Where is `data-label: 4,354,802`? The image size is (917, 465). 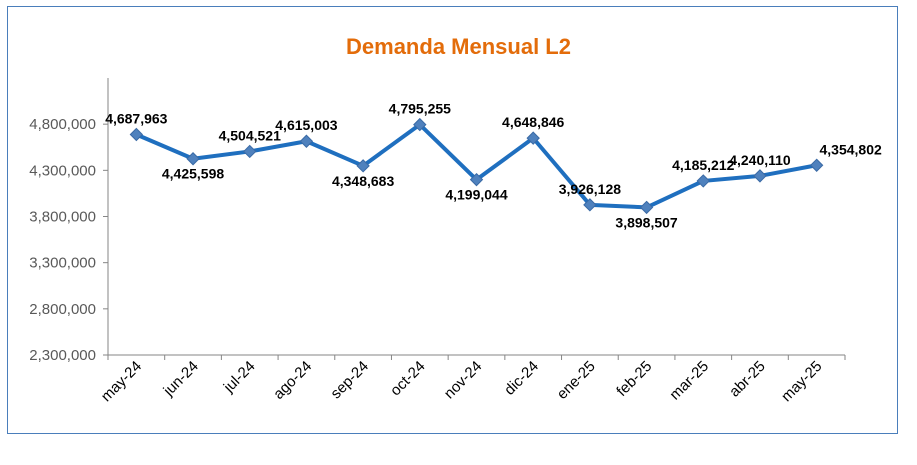 data-label: 4,354,802 is located at coordinates (851, 149).